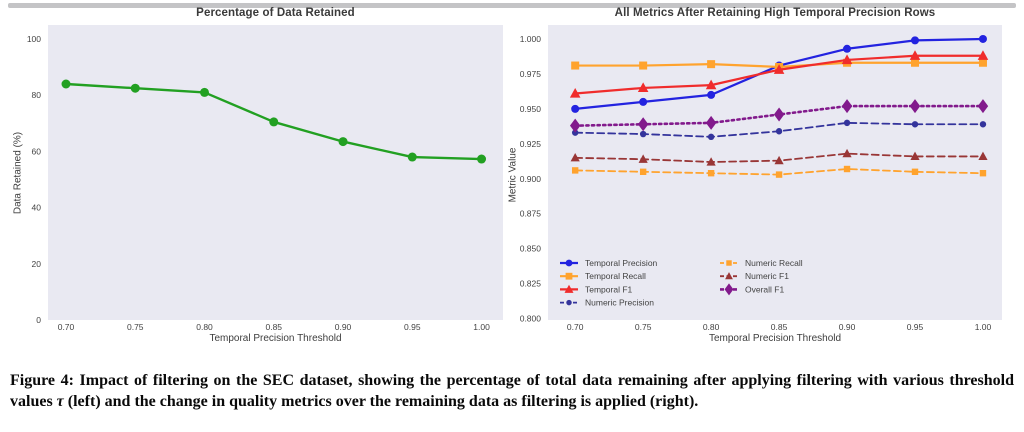 The image size is (1024, 432). Describe the element at coordinates (37, 95) in the screenshot. I see `y-tick-label: 80` at that location.